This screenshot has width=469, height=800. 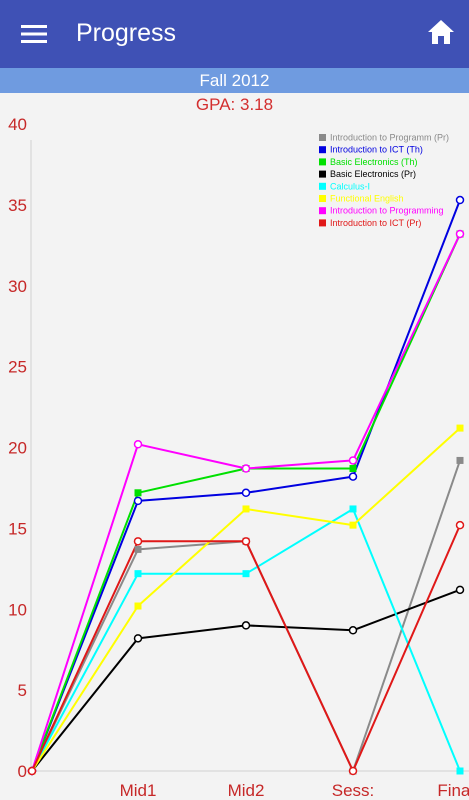 What do you see at coordinates (453, 790) in the screenshot?
I see `x-tick-label: Finals` at bounding box center [453, 790].